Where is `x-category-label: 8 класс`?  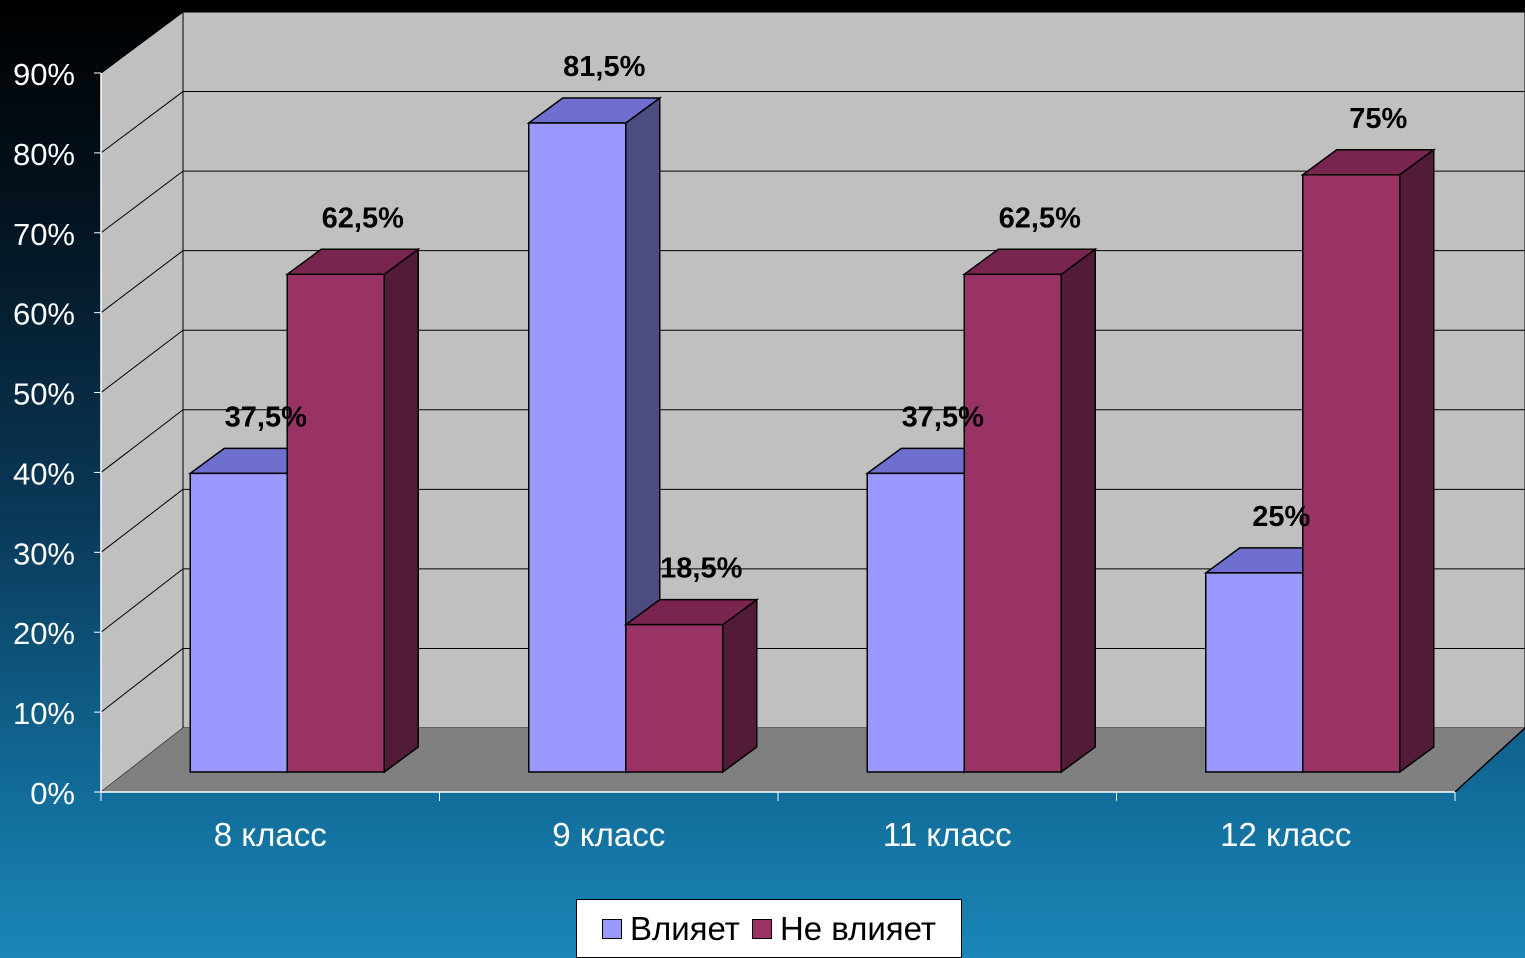 x-category-label: 8 класс is located at coordinates (270, 834).